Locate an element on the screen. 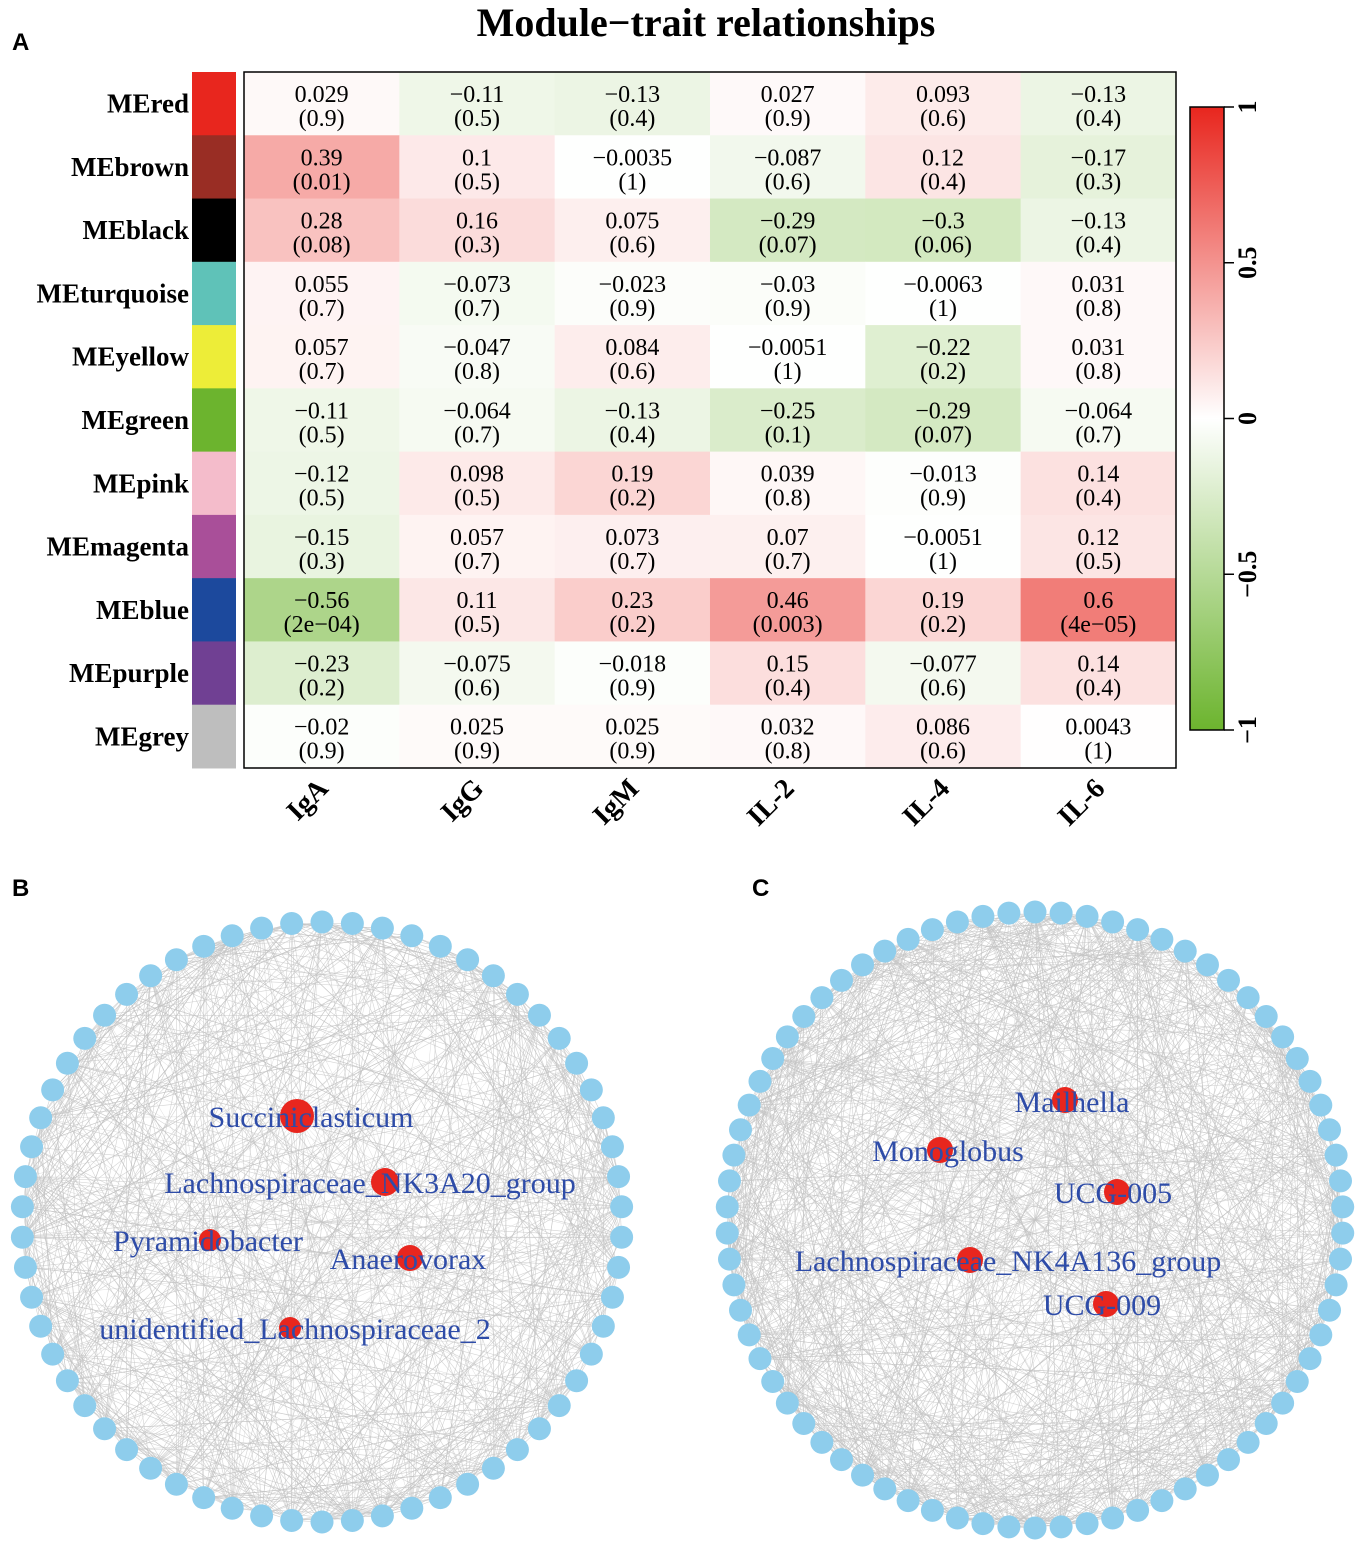  module-label: MEblack is located at coordinates (135, 230).